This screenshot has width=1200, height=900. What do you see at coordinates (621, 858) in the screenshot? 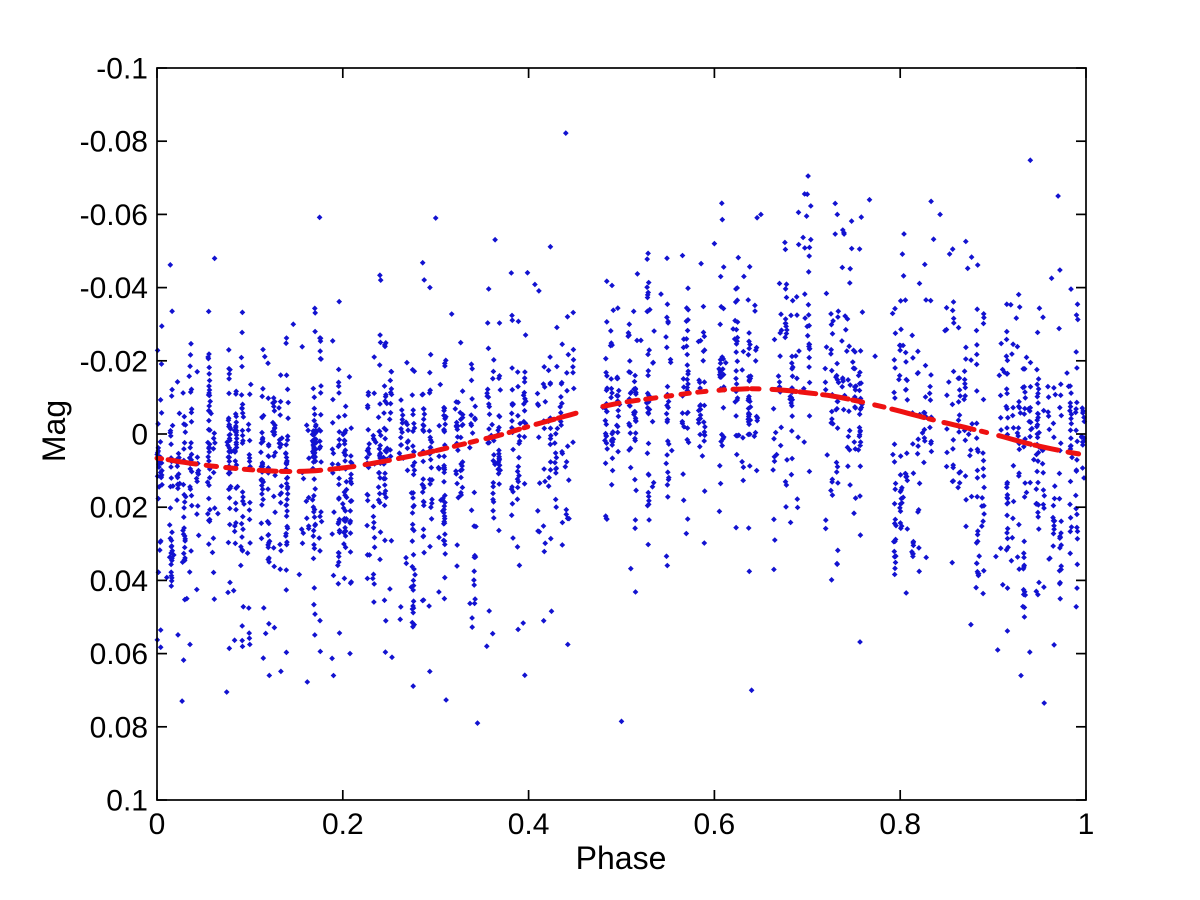
I see `svg-text: Phase` at bounding box center [621, 858].